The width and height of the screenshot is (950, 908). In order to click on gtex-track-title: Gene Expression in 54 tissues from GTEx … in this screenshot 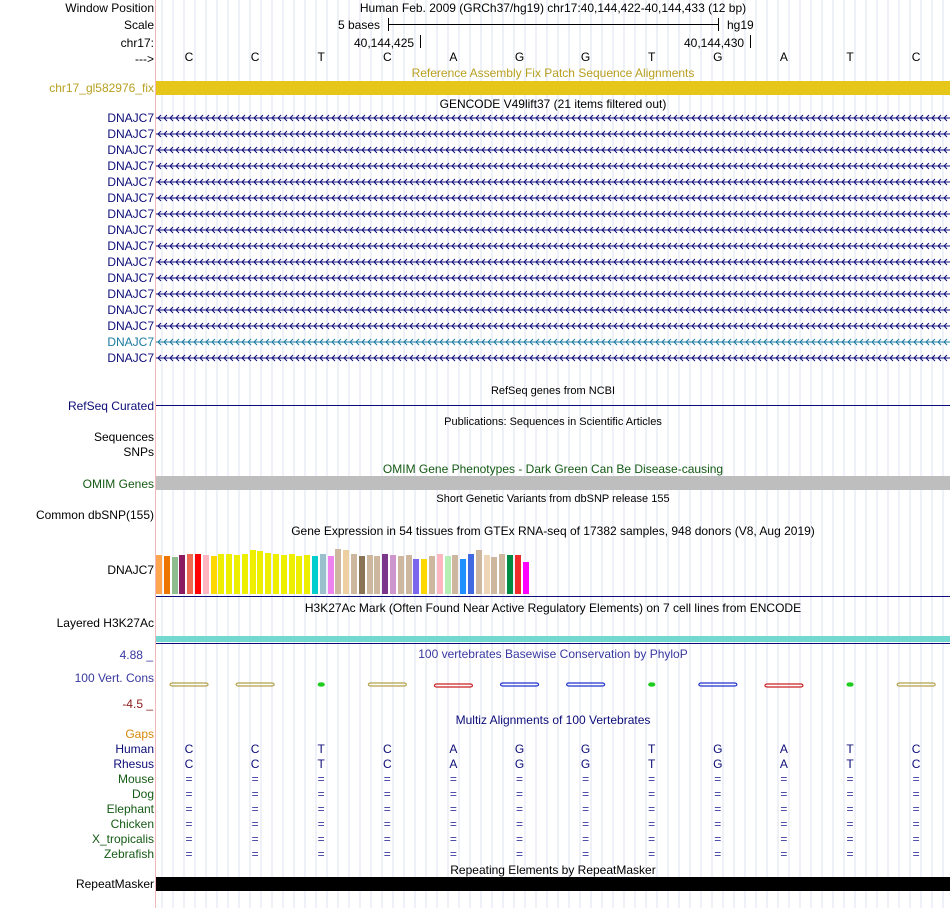, I will do `click(553, 531)`.